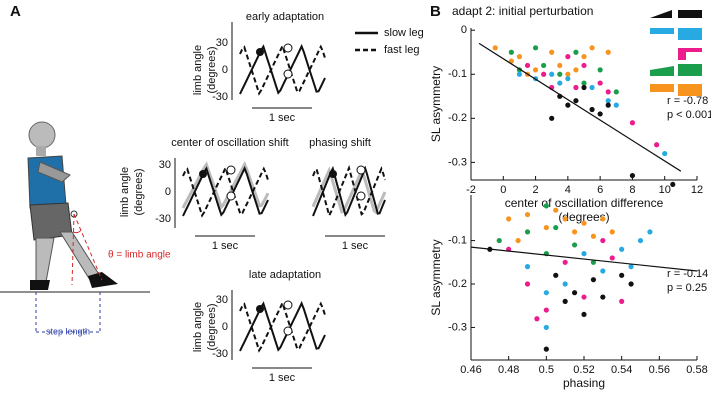 The image size is (711, 401). Describe the element at coordinates (139, 255) in the screenshot. I see `angle-label: θ = limb angle` at that location.